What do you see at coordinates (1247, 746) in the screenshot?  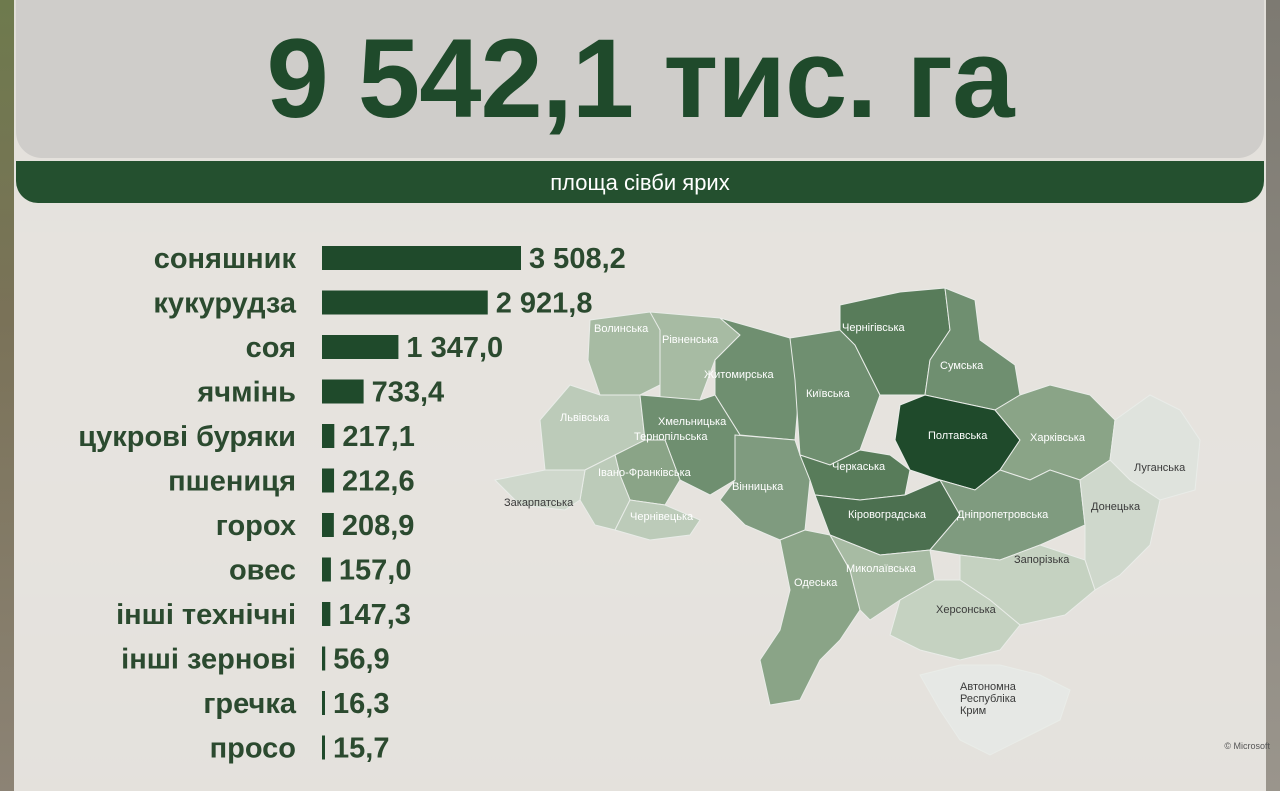 I see `map-copyright: © Microsoft` at bounding box center [1247, 746].